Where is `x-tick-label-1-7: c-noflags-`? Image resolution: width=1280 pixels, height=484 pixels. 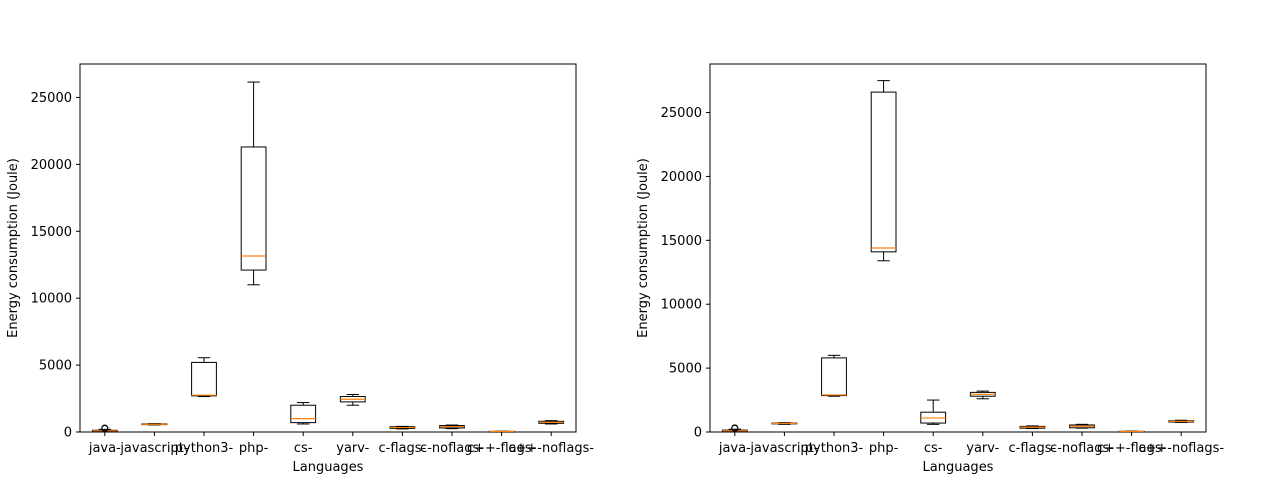 x-tick-label-1-7: c-noflags- is located at coordinates (1082, 448).